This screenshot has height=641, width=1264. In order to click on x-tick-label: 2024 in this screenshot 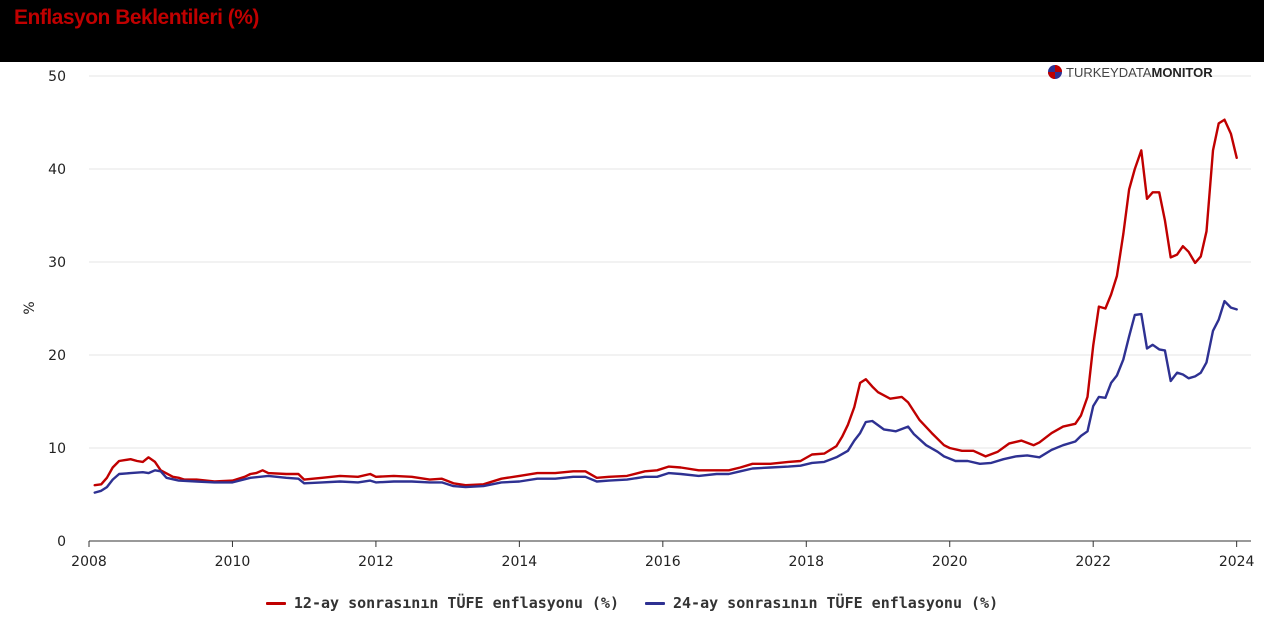, I will do `click(1237, 562)`.